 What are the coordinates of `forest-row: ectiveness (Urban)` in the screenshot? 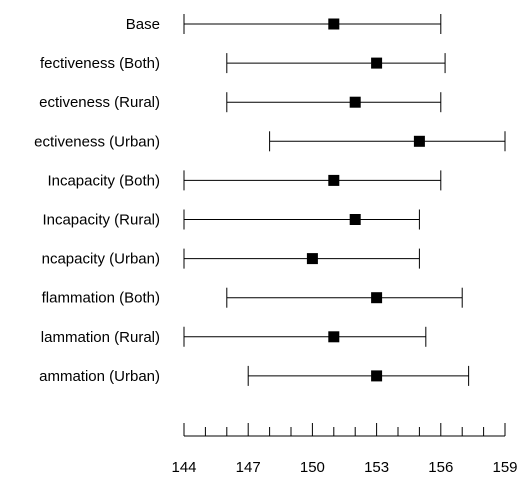 It's located at (270, 141).